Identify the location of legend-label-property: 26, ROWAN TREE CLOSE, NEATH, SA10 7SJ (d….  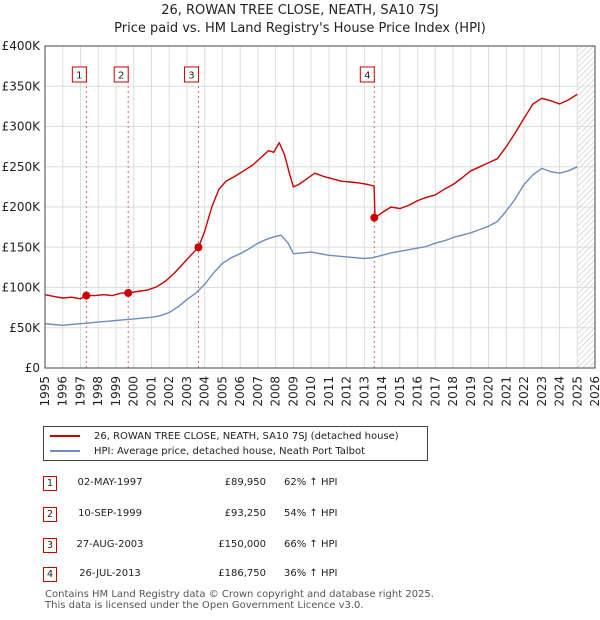
(246, 436).